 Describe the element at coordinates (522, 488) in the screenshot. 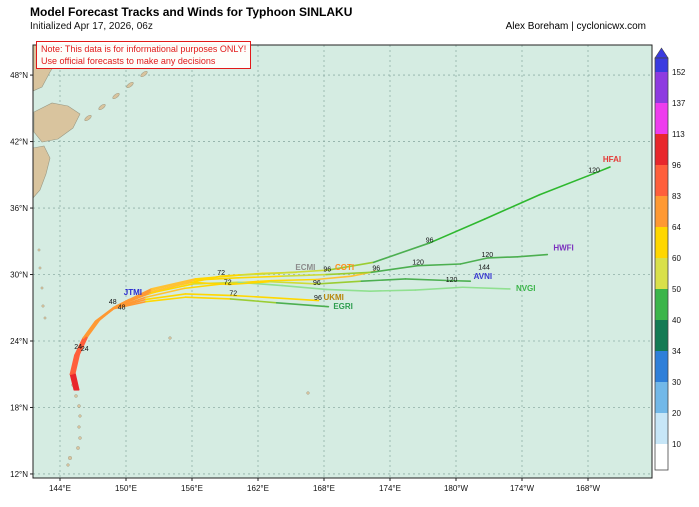

I see `lon-tick-label: 174°W` at that location.